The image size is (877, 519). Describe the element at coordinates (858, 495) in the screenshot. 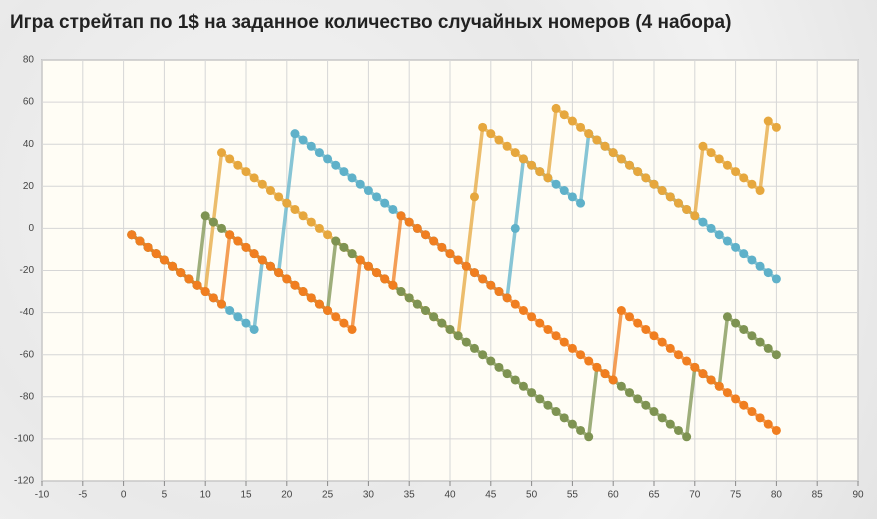

I see `x-tick-label: 90` at that location.